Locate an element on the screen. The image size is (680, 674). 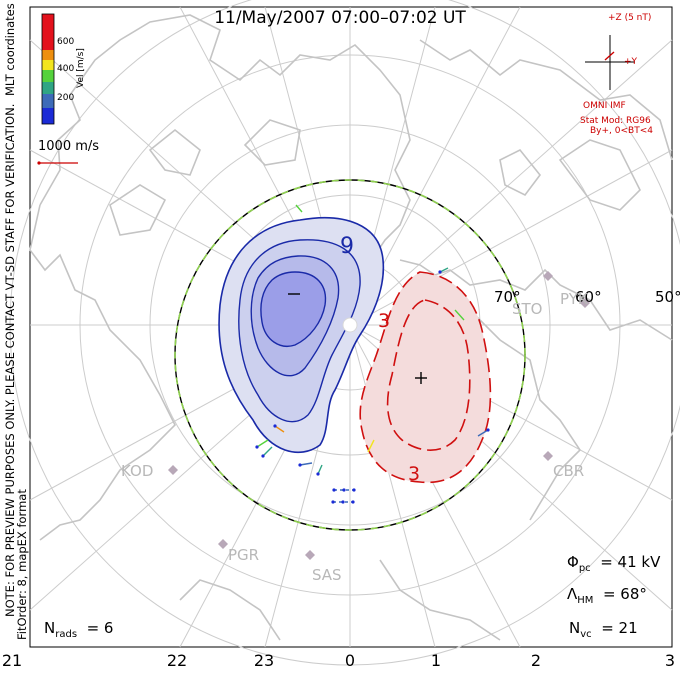
colorbar-tick-400: 400 is located at coordinates (66, 69).